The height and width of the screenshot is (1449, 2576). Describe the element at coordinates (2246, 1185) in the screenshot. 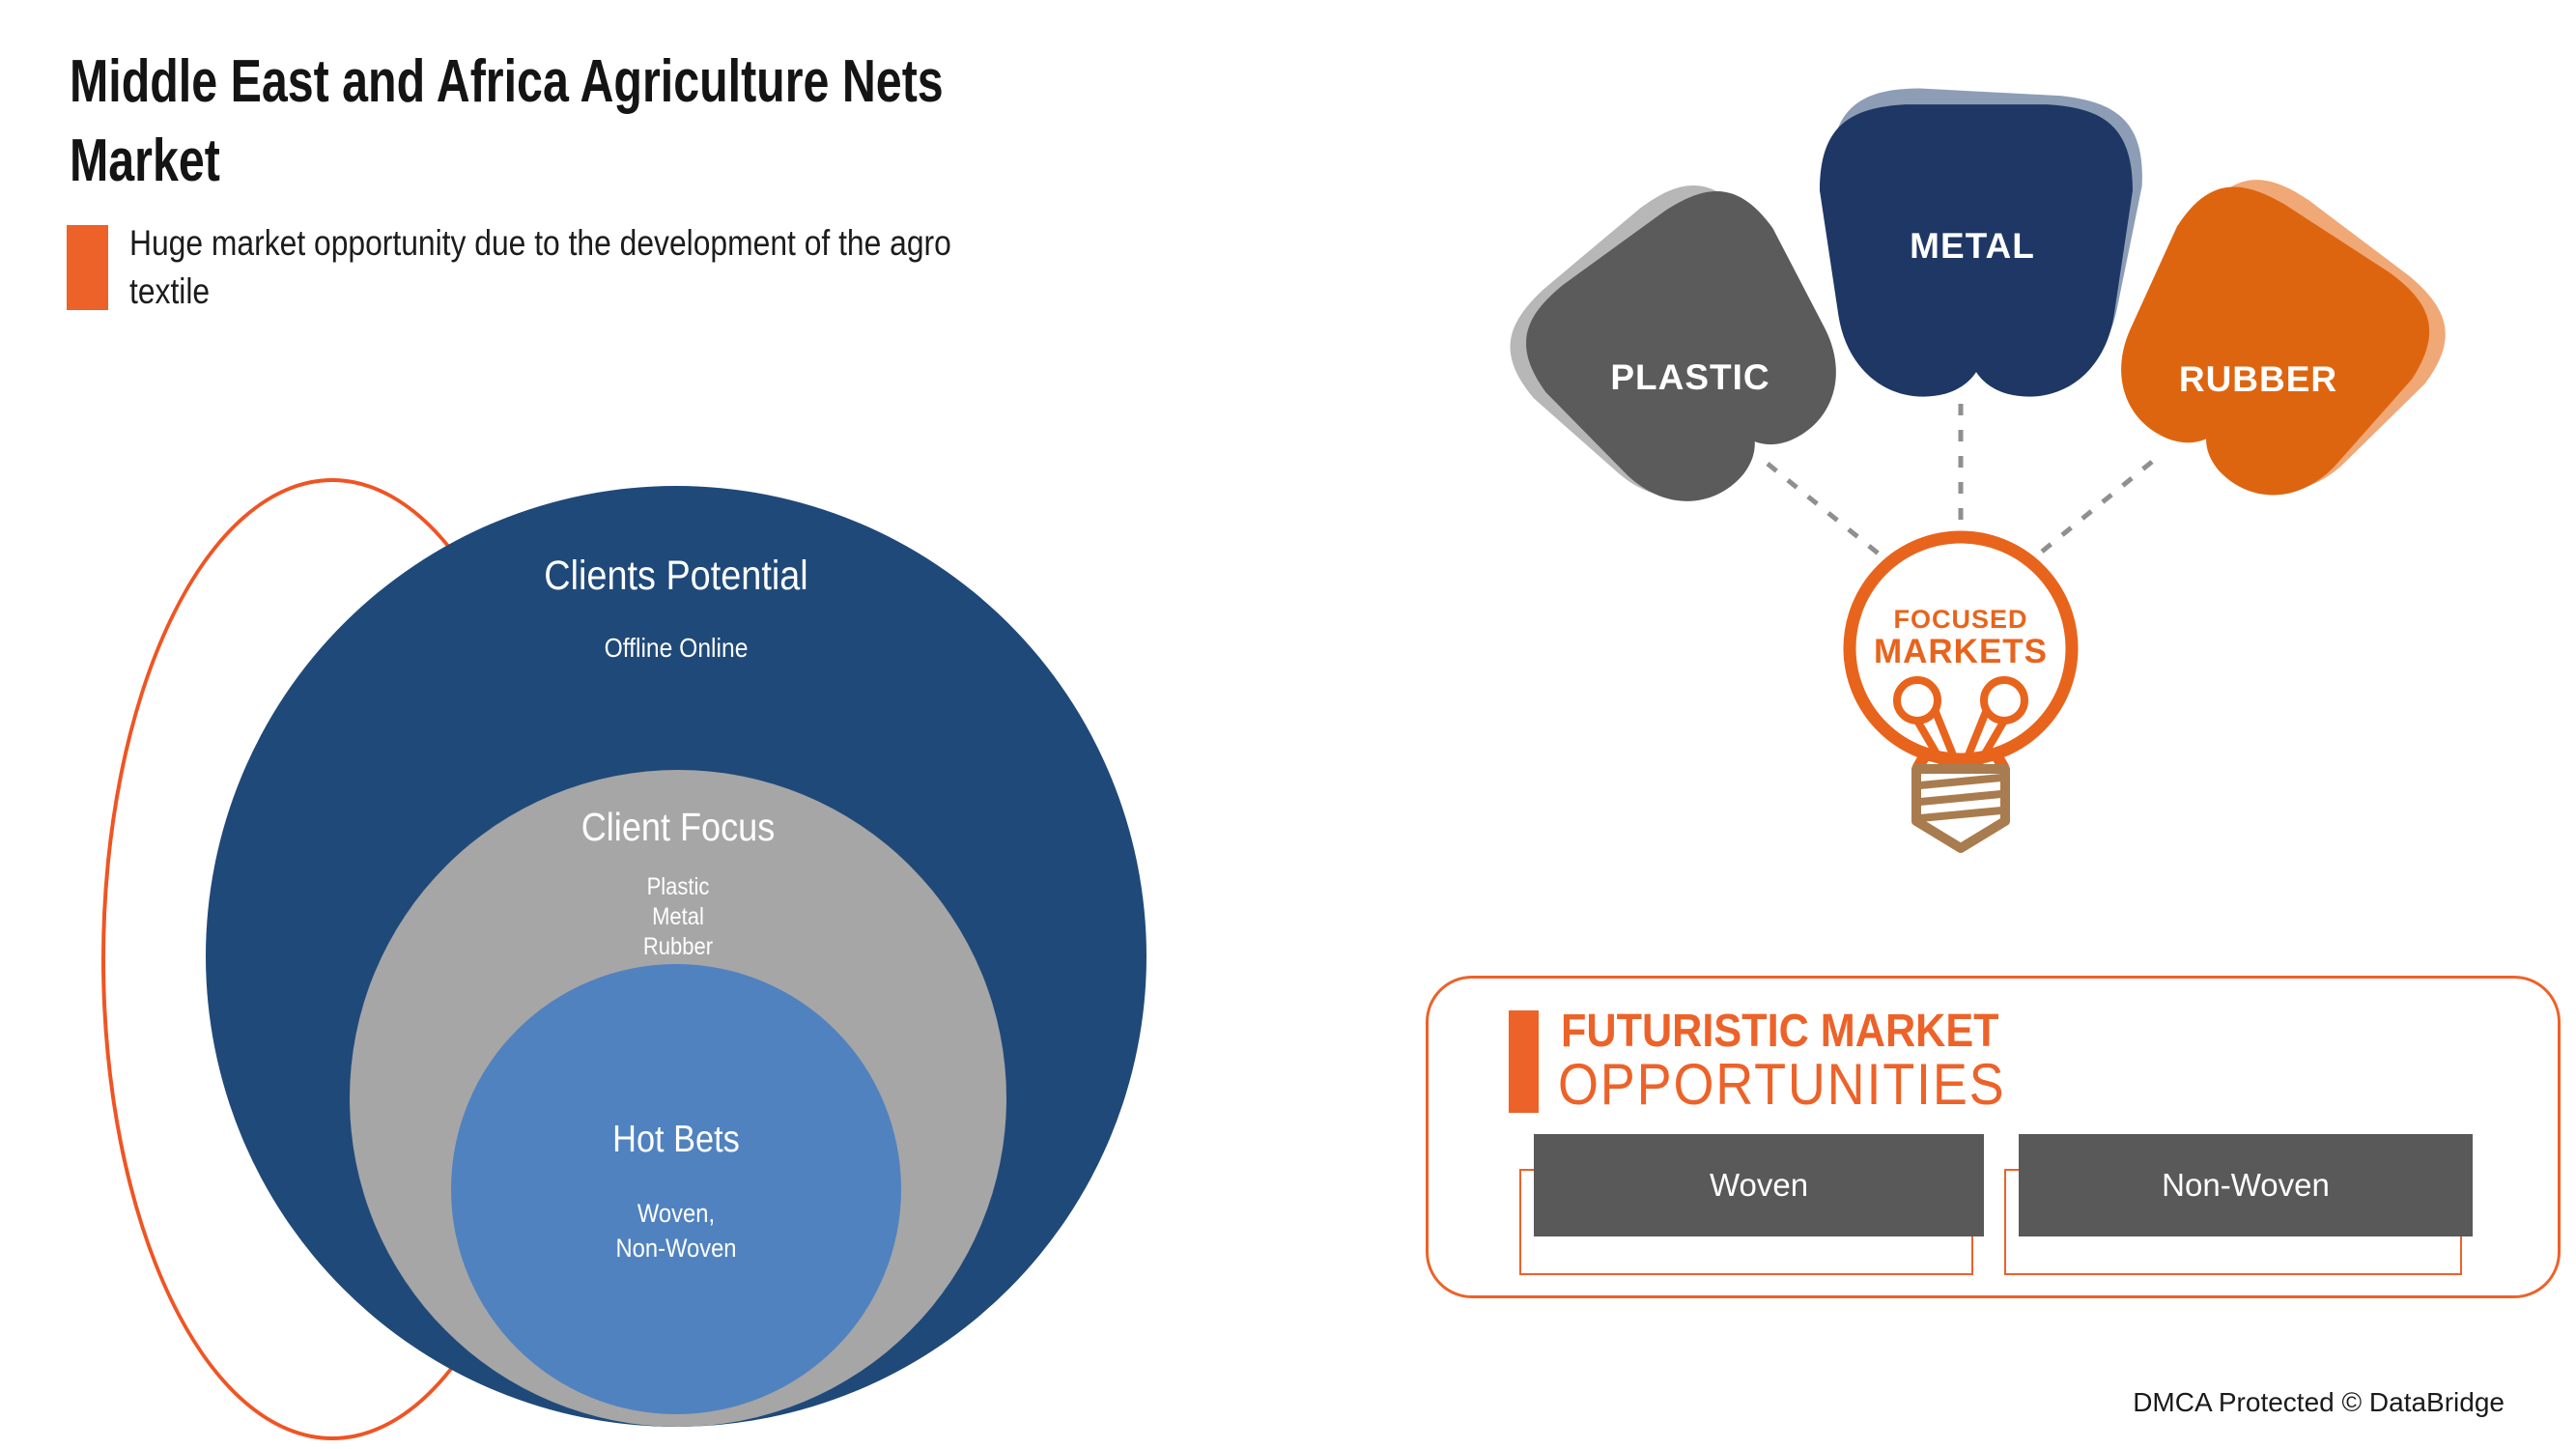

I see `non-woven-chip: Non-Woven` at that location.